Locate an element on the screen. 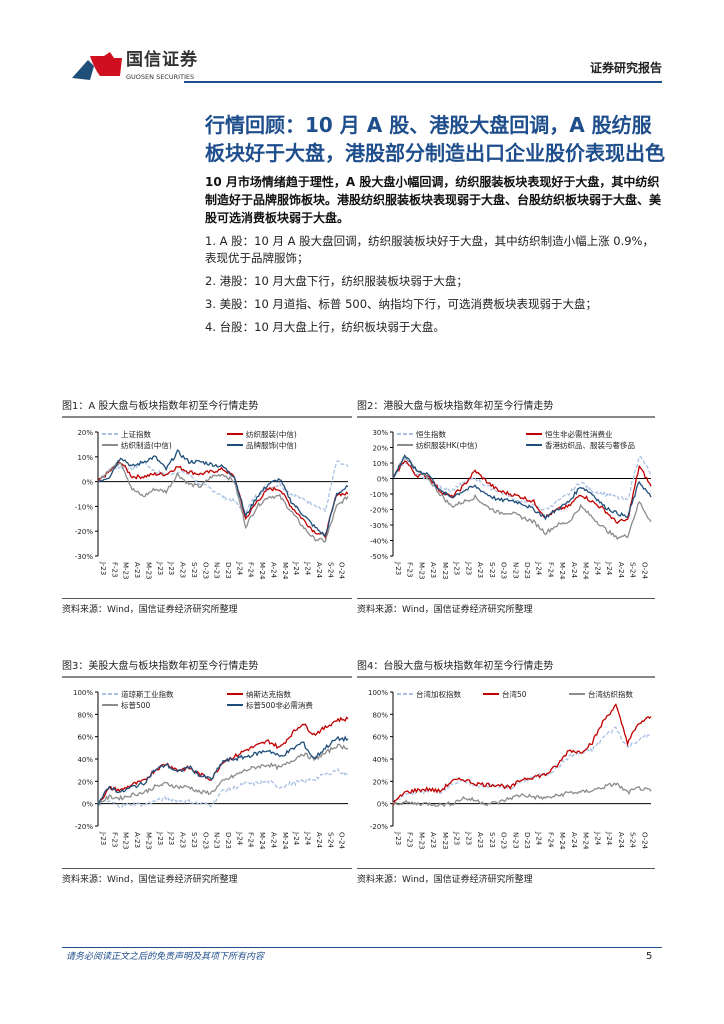 The height and width of the screenshot is (1024, 724). legend-label: 恒生非必需性消费业 is located at coordinates (579, 434).